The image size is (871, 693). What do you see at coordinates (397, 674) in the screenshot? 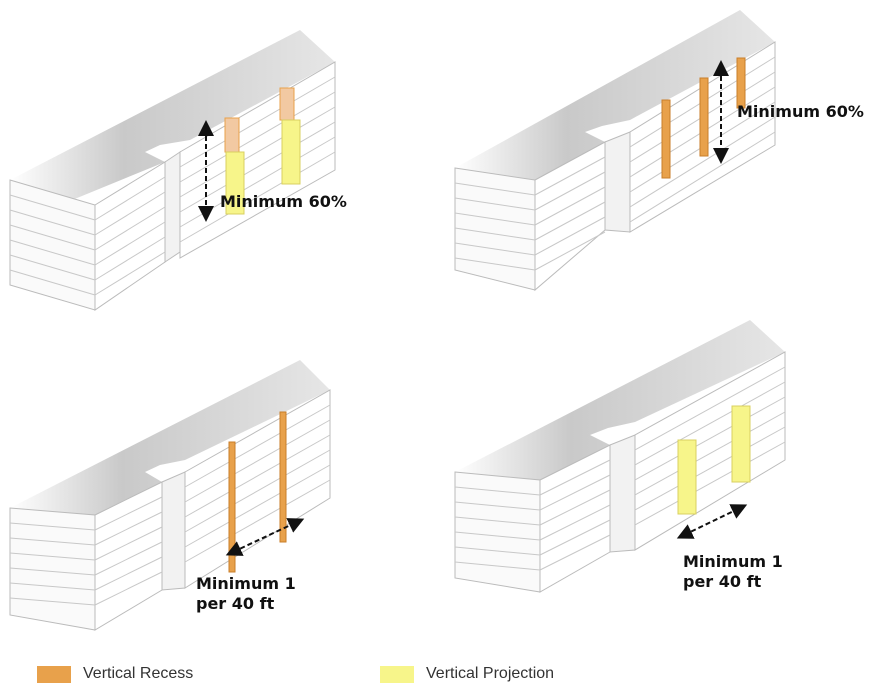
I see `projection-swatch` at bounding box center [397, 674].